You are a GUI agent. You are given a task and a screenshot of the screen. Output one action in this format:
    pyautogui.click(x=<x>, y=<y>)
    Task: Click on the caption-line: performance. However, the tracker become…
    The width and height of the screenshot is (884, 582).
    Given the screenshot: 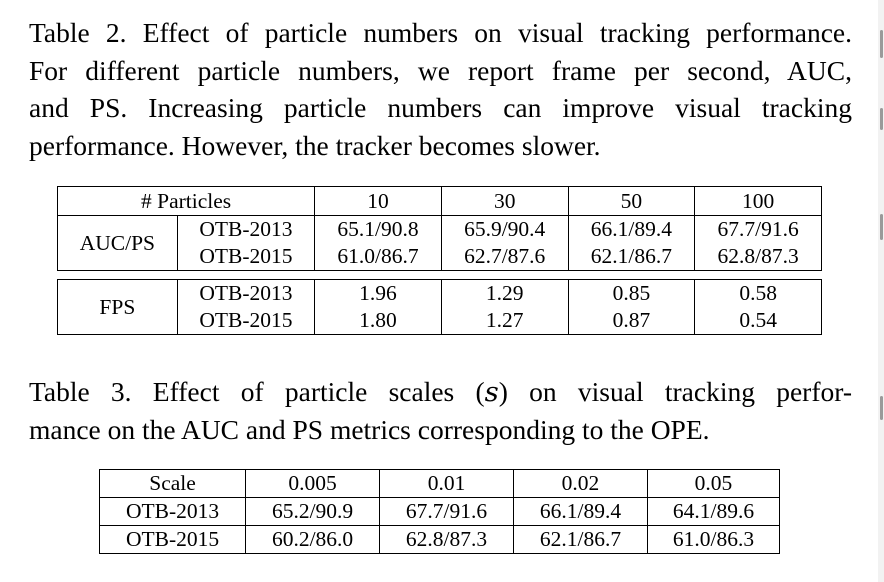 What is the action you would take?
    pyautogui.click(x=315, y=145)
    